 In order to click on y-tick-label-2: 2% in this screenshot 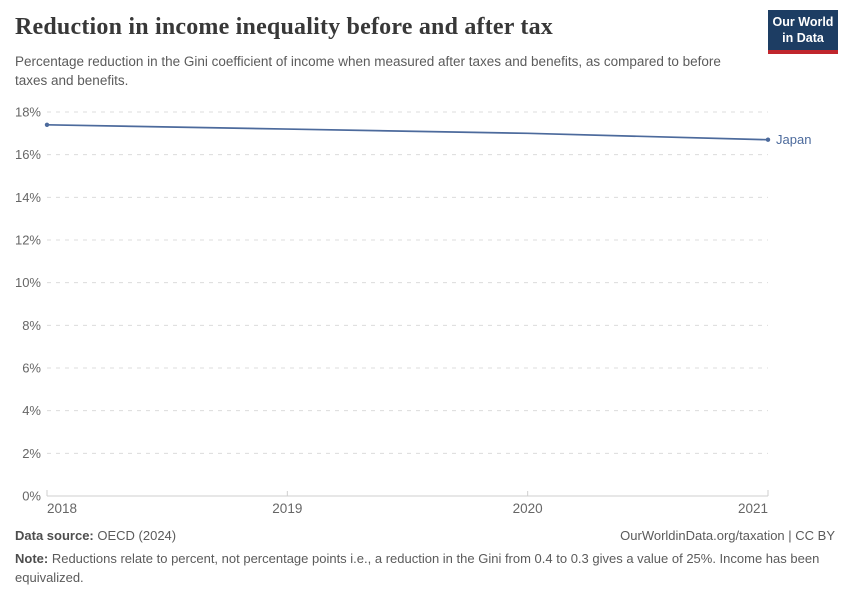, I will do `click(31, 453)`.